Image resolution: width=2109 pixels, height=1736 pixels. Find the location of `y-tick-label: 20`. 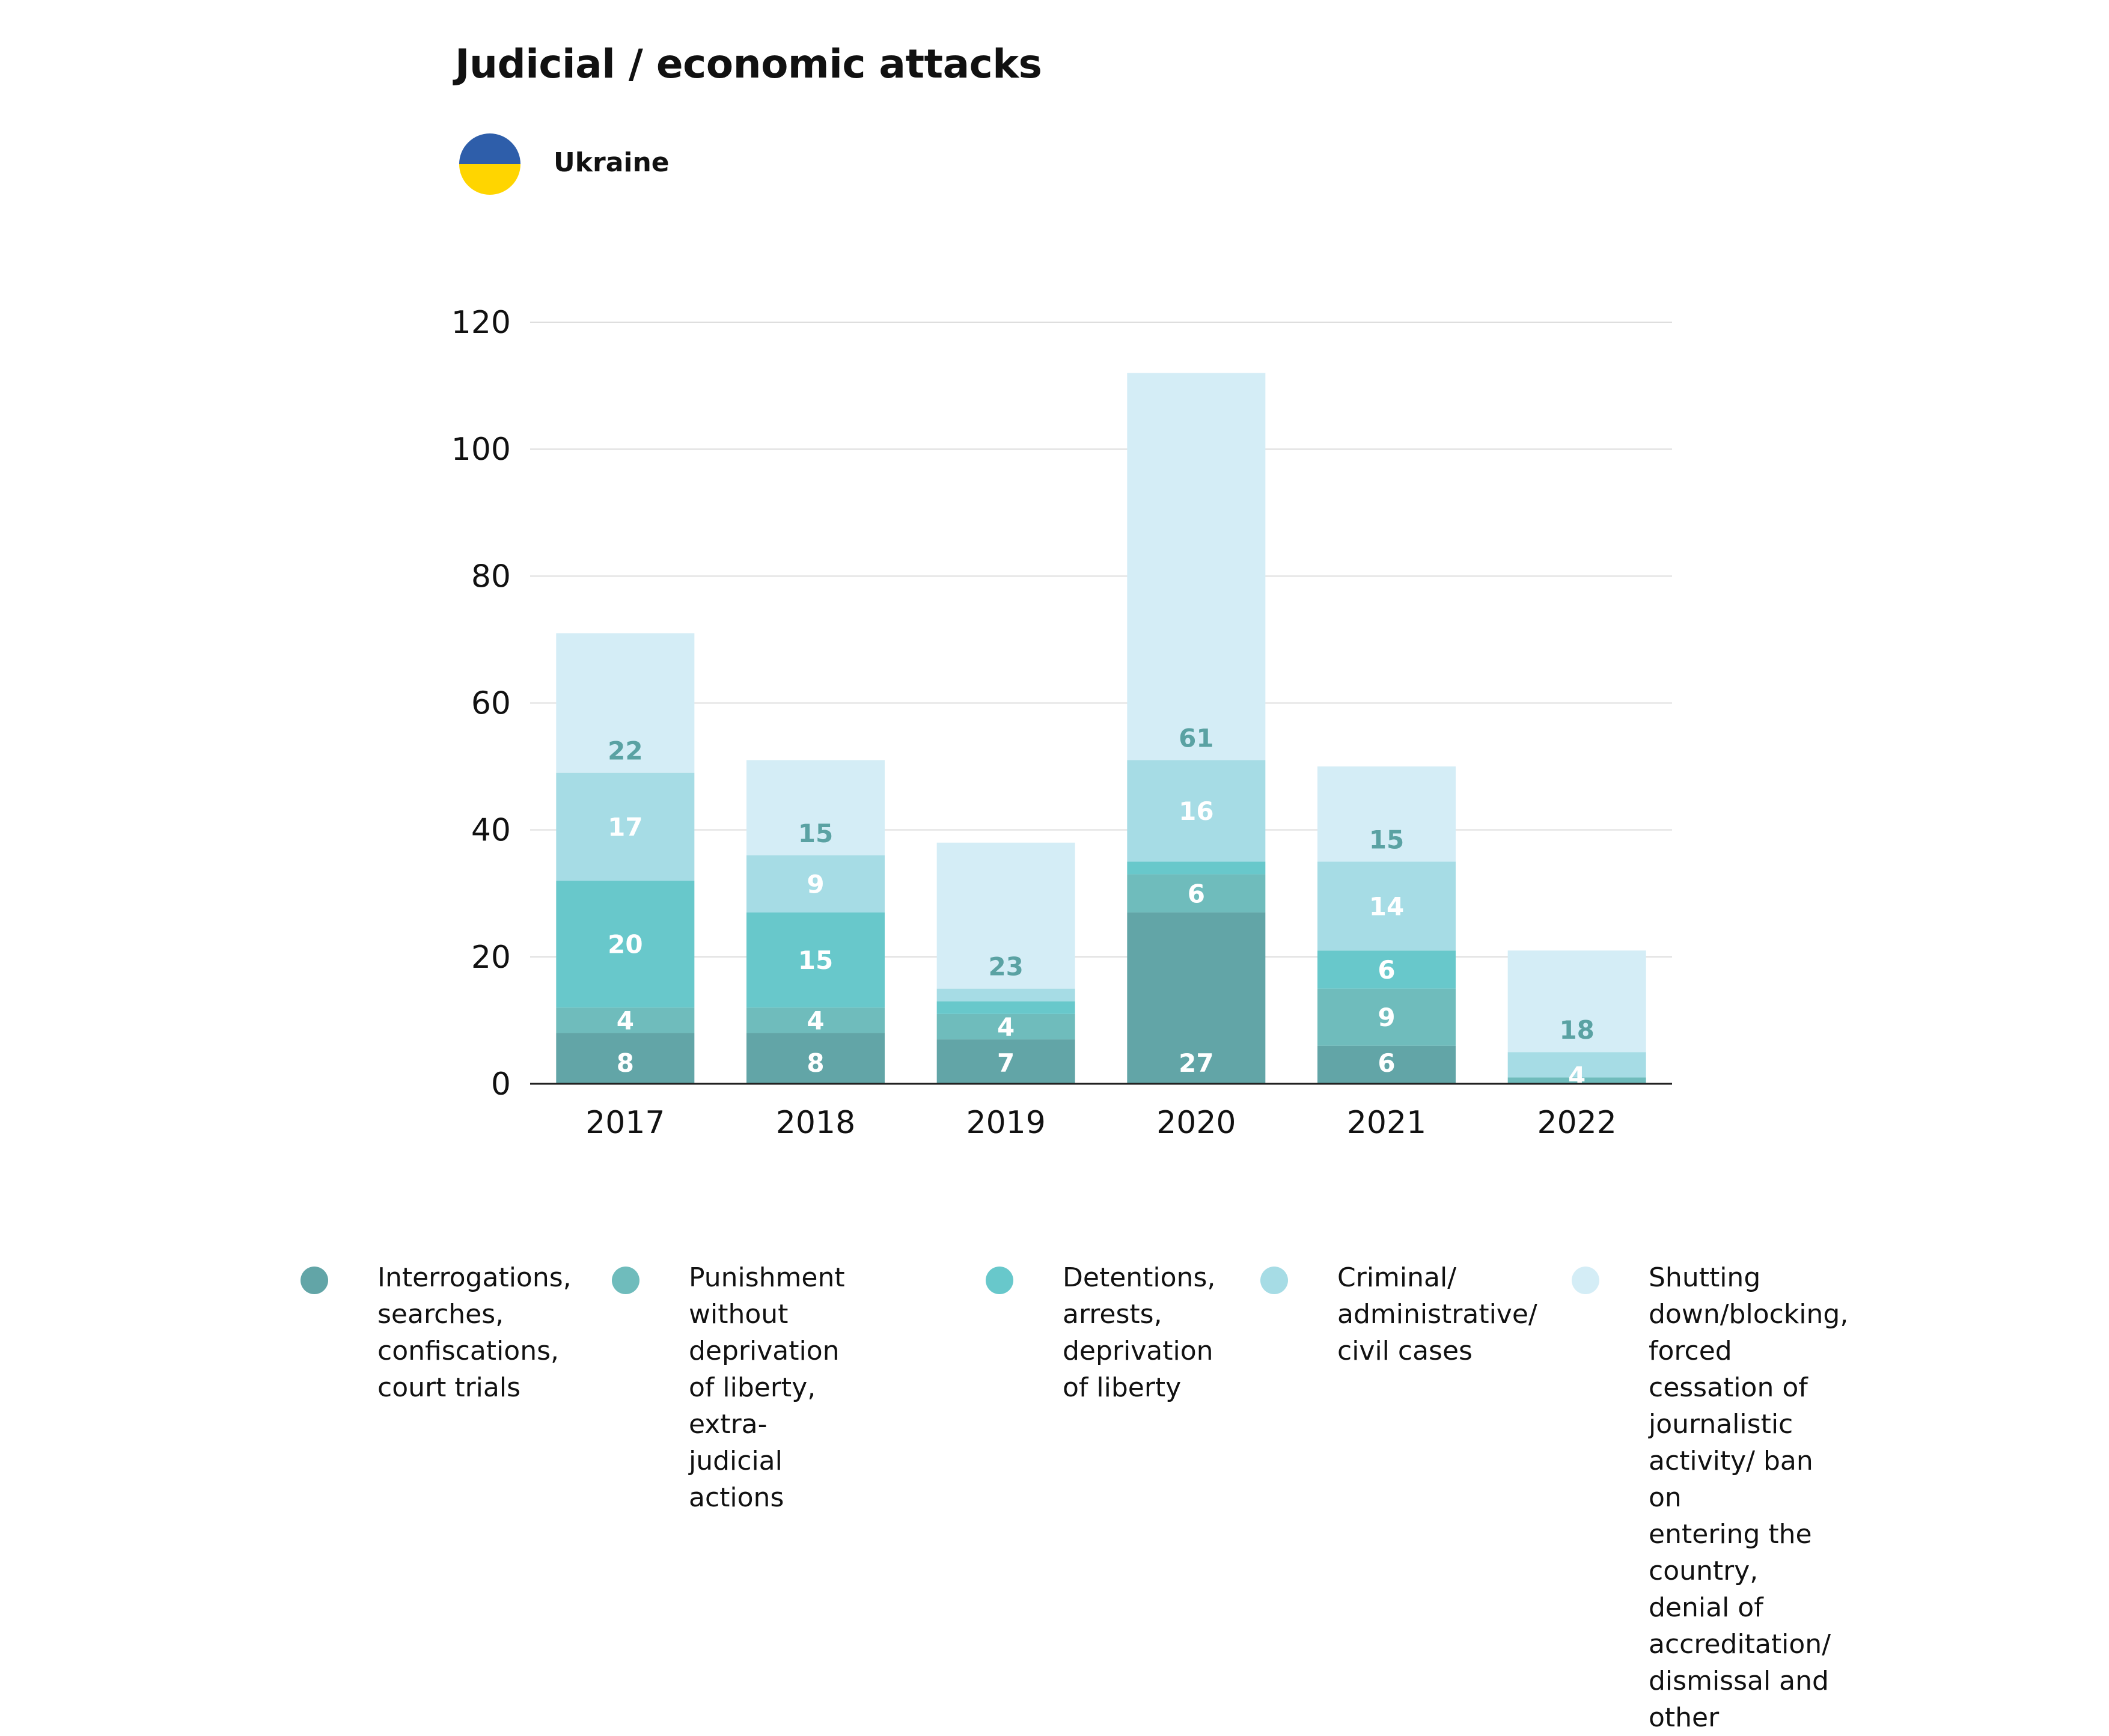

y-tick-label: 20 is located at coordinates (491, 958).